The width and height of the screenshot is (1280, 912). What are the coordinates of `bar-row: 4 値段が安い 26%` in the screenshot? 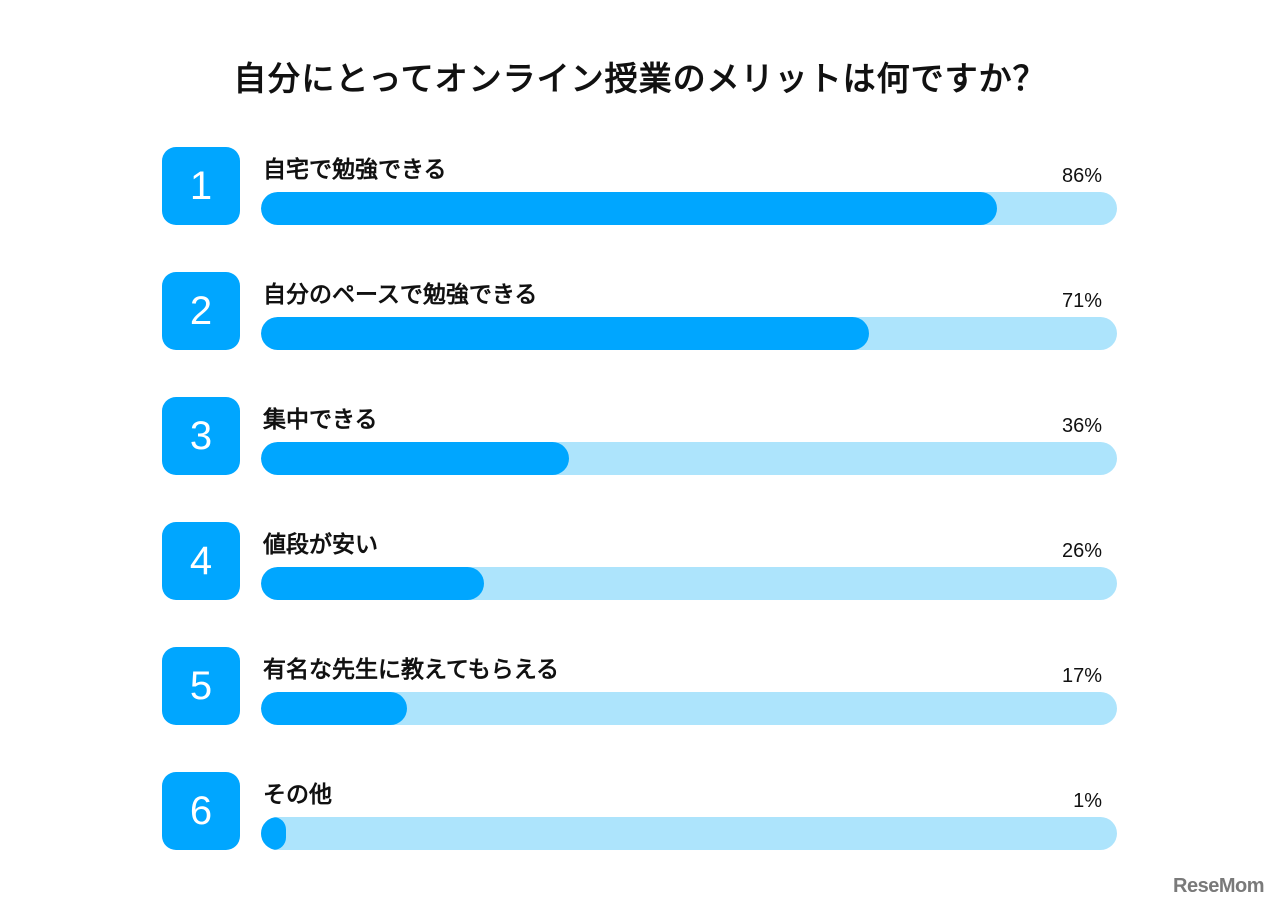 It's located at (640, 562).